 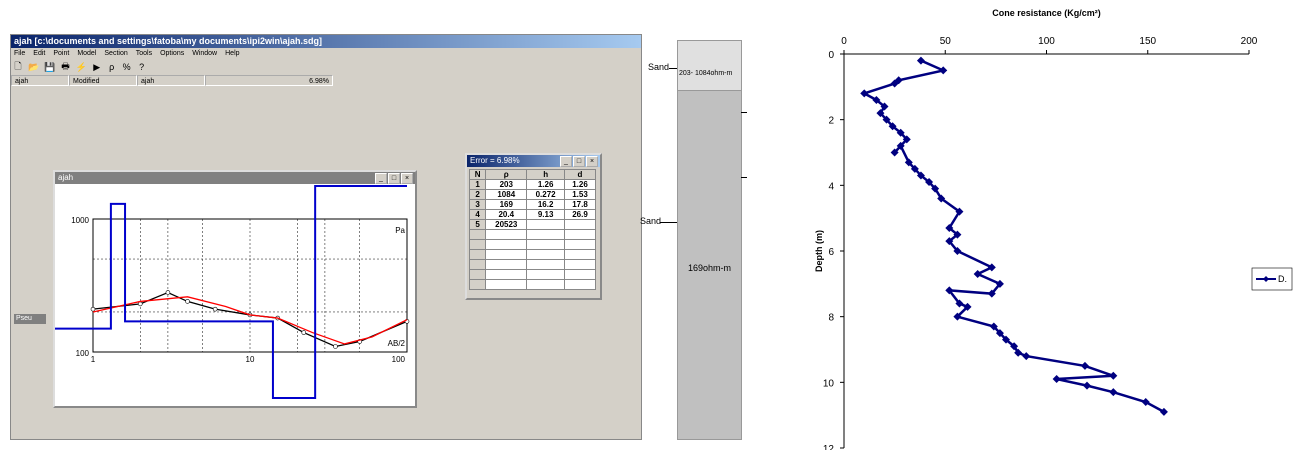 What do you see at coordinates (65, 66) in the screenshot?
I see `print-icon: 🖶` at bounding box center [65, 66].